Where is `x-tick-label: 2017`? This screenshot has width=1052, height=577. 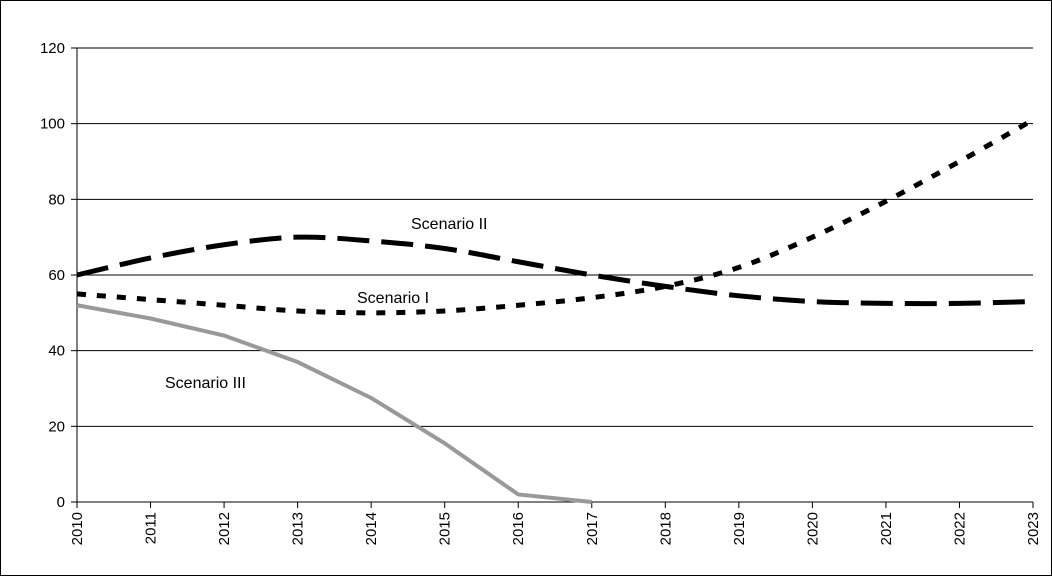
x-tick-label: 2017 is located at coordinates (592, 528).